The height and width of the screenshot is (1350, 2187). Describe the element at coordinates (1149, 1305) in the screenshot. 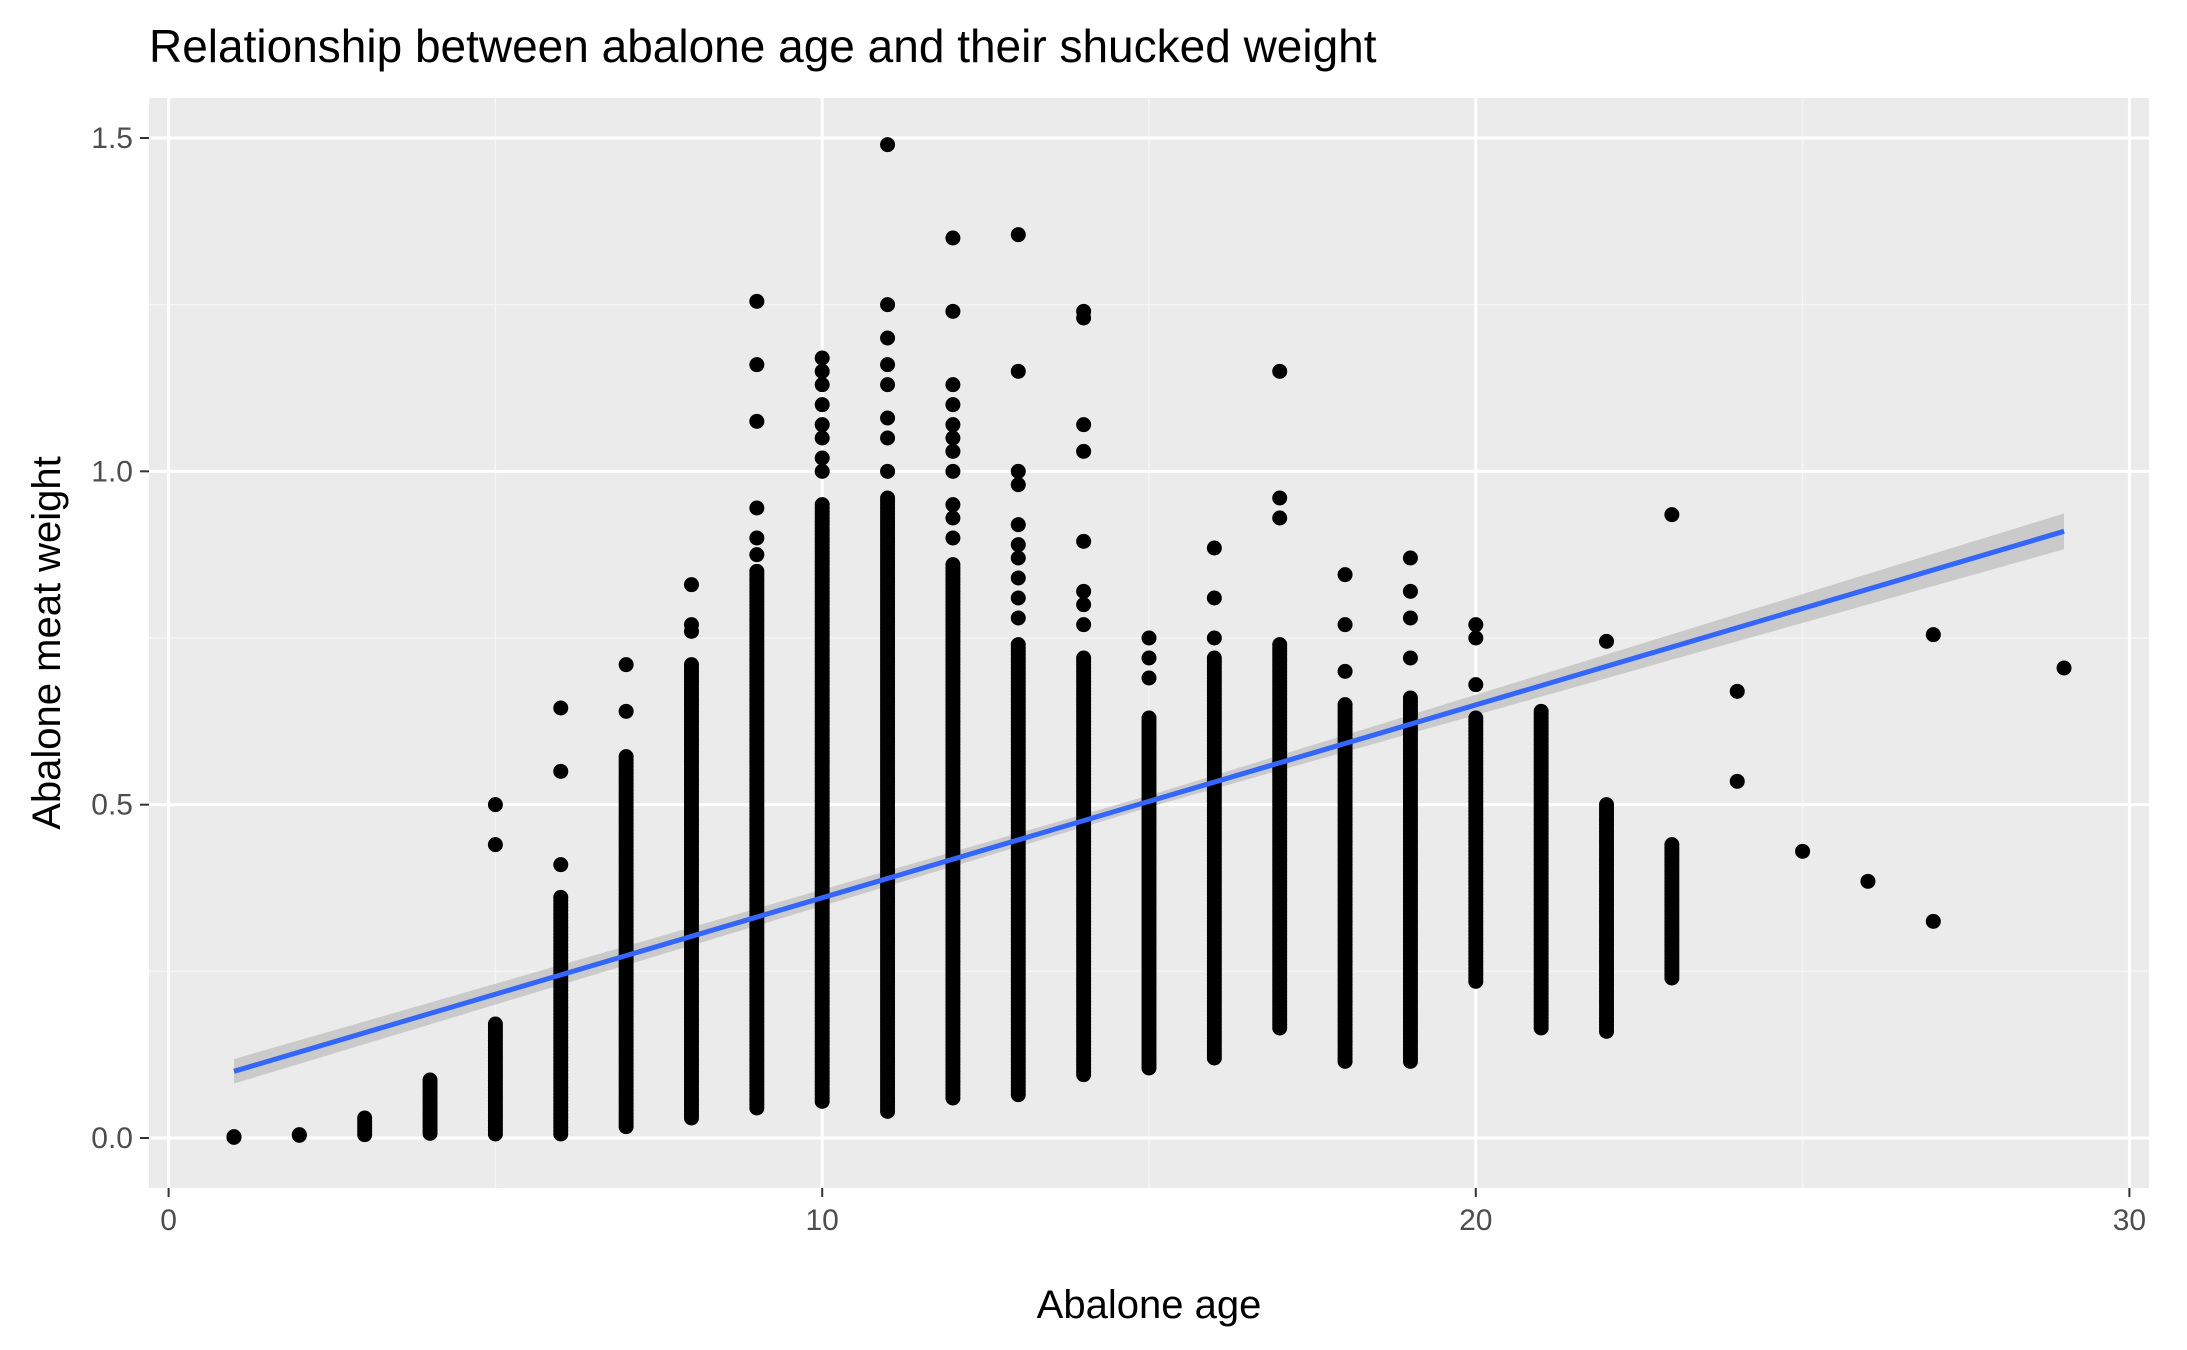

I see `x-axis-title: Abalone age` at that location.